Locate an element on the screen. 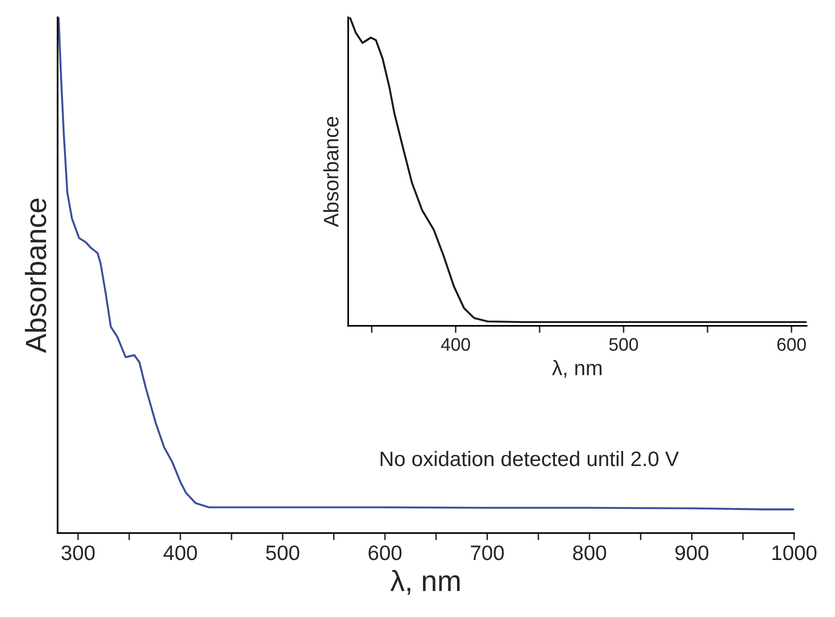  annotation: No oxidation detected until 2.0 V is located at coordinates (529, 458).